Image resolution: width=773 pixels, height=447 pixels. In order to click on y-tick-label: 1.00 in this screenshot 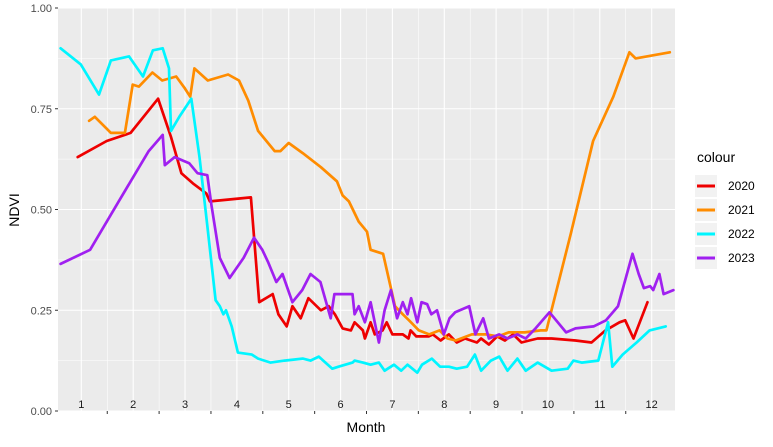, I will do `click(41, 9)`.